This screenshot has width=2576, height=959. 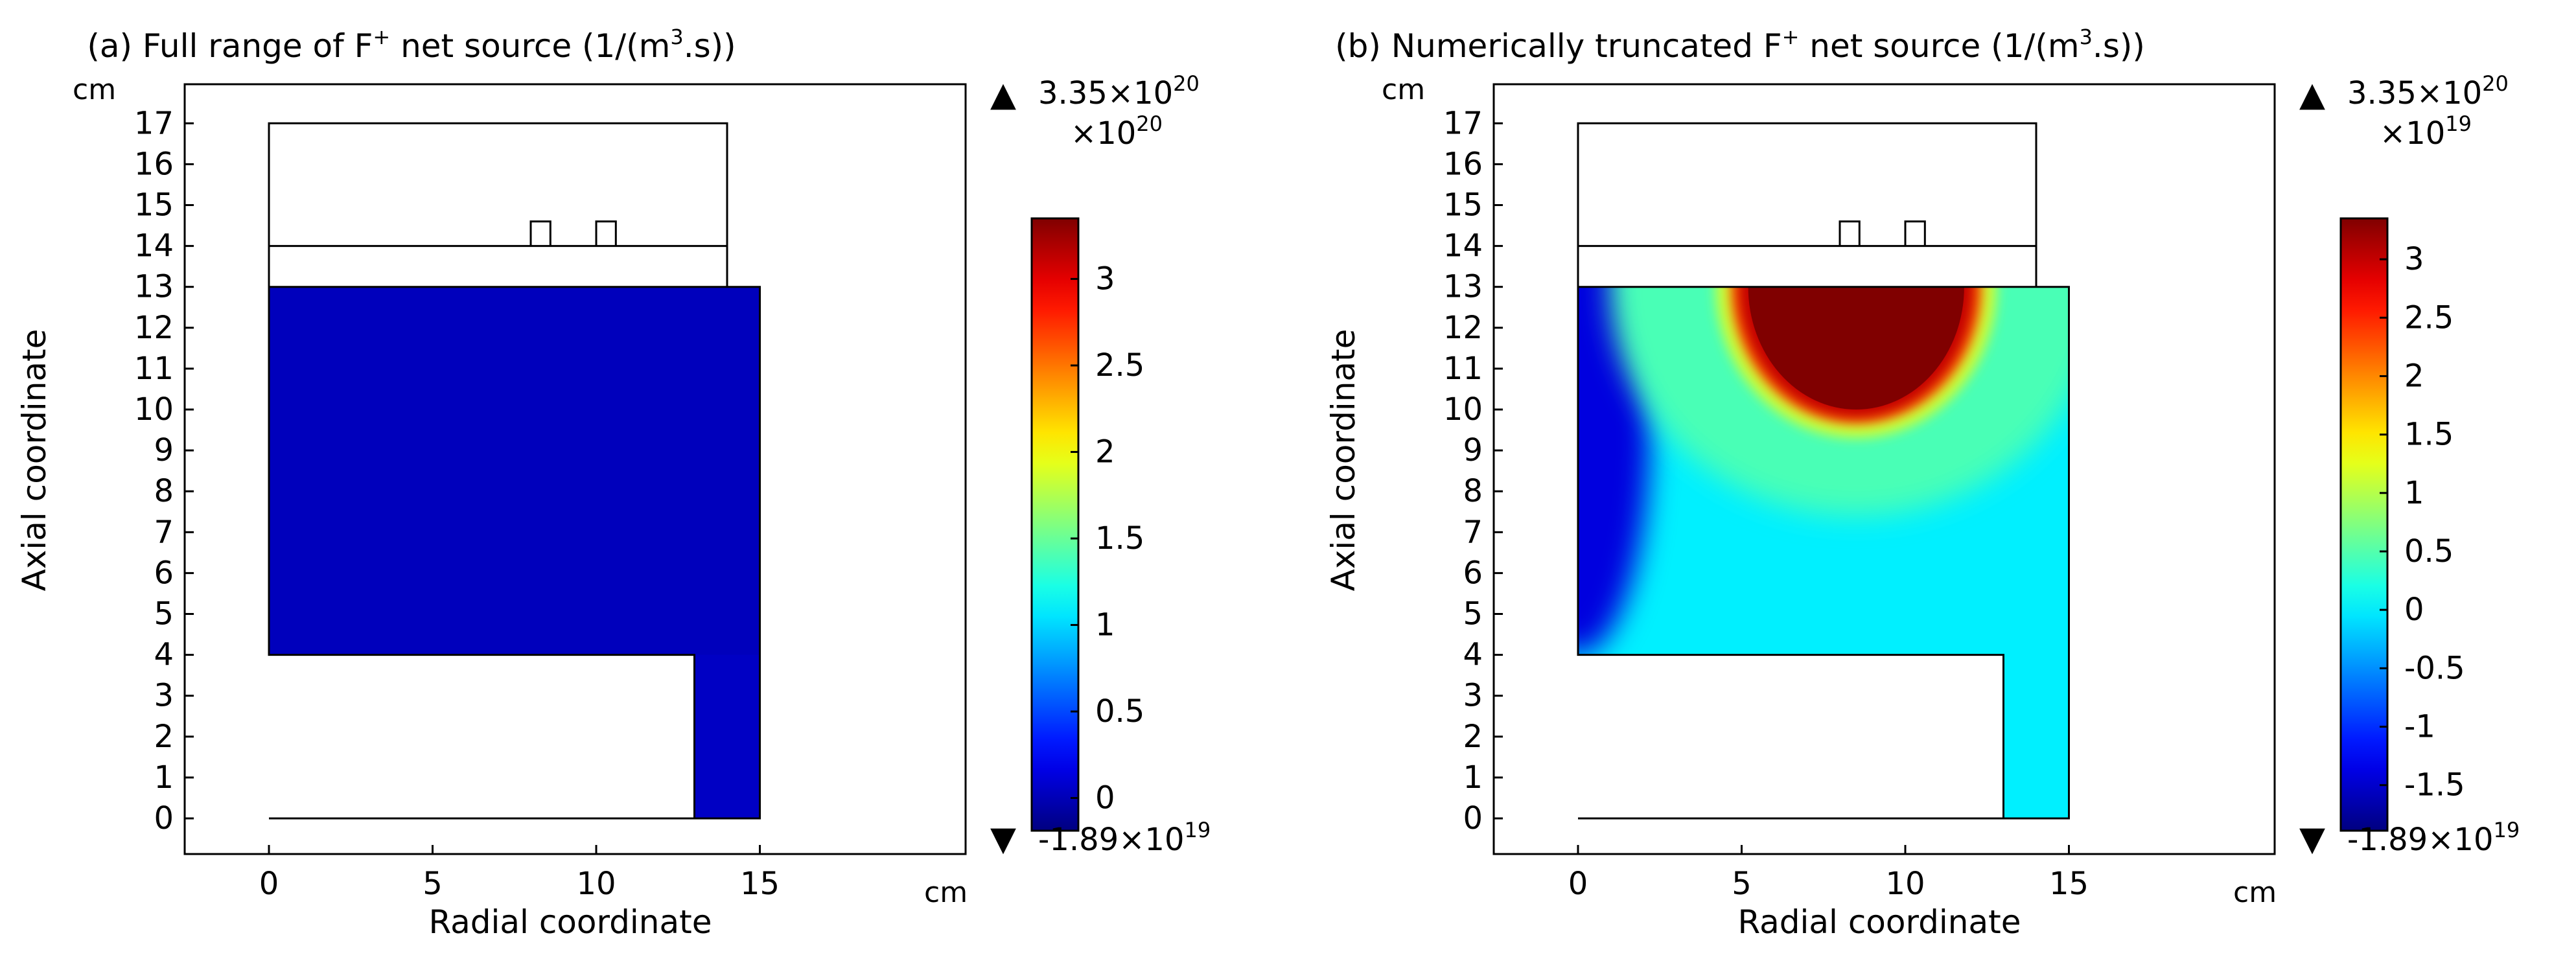 I want to click on panel-b-min-base: -1.89×10, so click(x=2420, y=840).